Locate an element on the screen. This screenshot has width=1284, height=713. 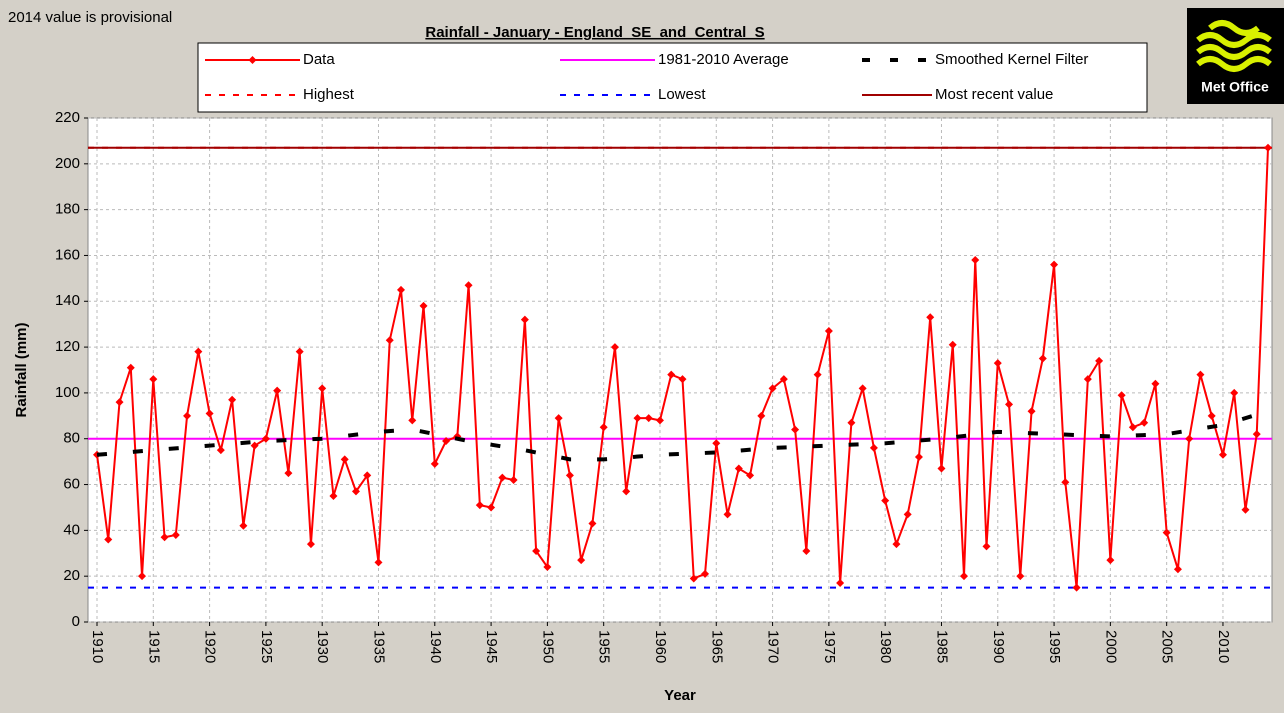
x-tick-label: 1995 is located at coordinates (1054, 646).